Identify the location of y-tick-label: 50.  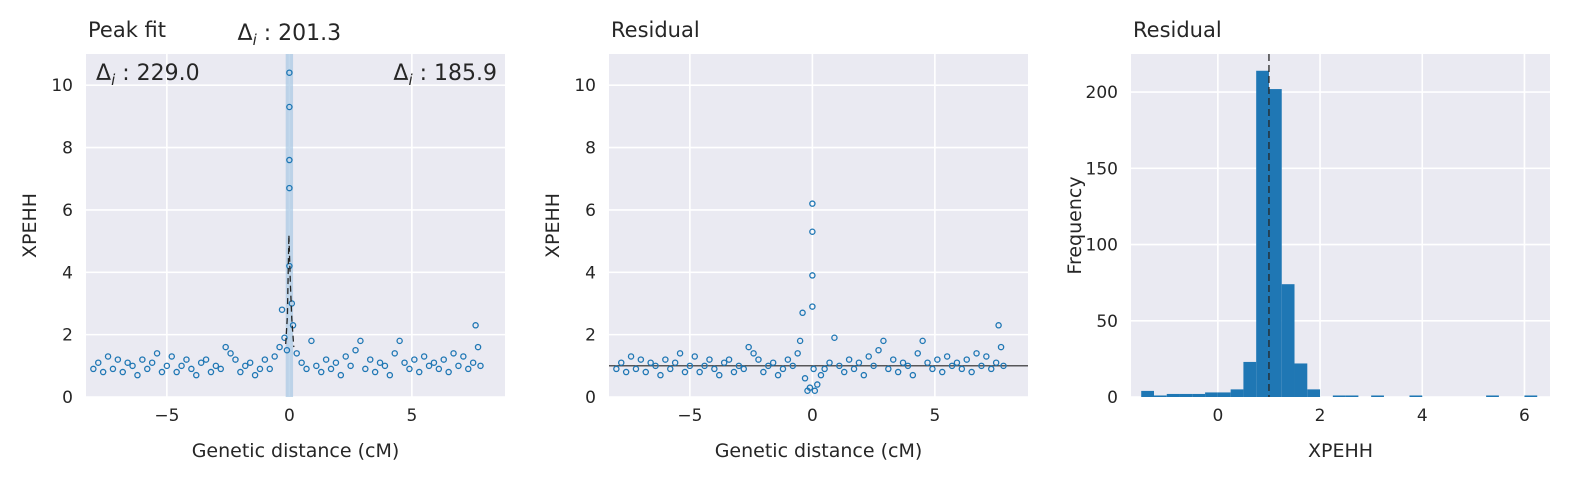
(1107, 322).